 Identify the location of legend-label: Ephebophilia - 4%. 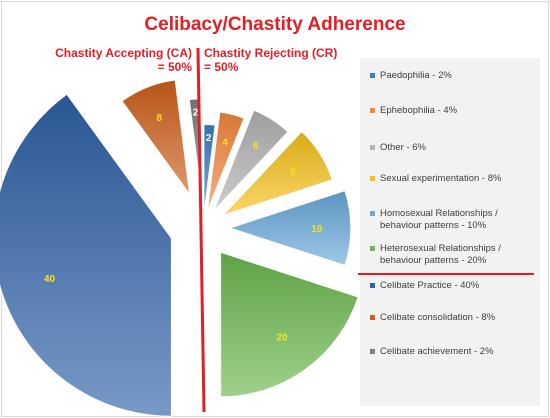
(419, 110).